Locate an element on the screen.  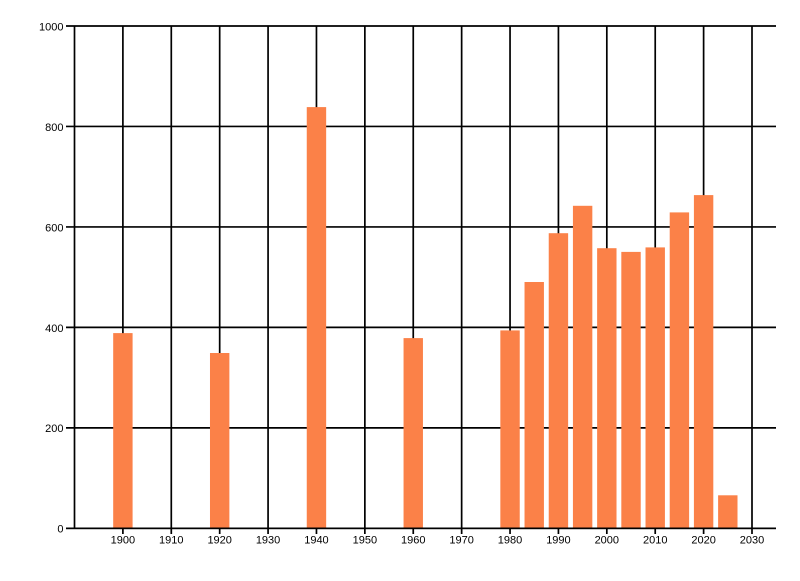
svg-text: 1930 is located at coordinates (268, 541).